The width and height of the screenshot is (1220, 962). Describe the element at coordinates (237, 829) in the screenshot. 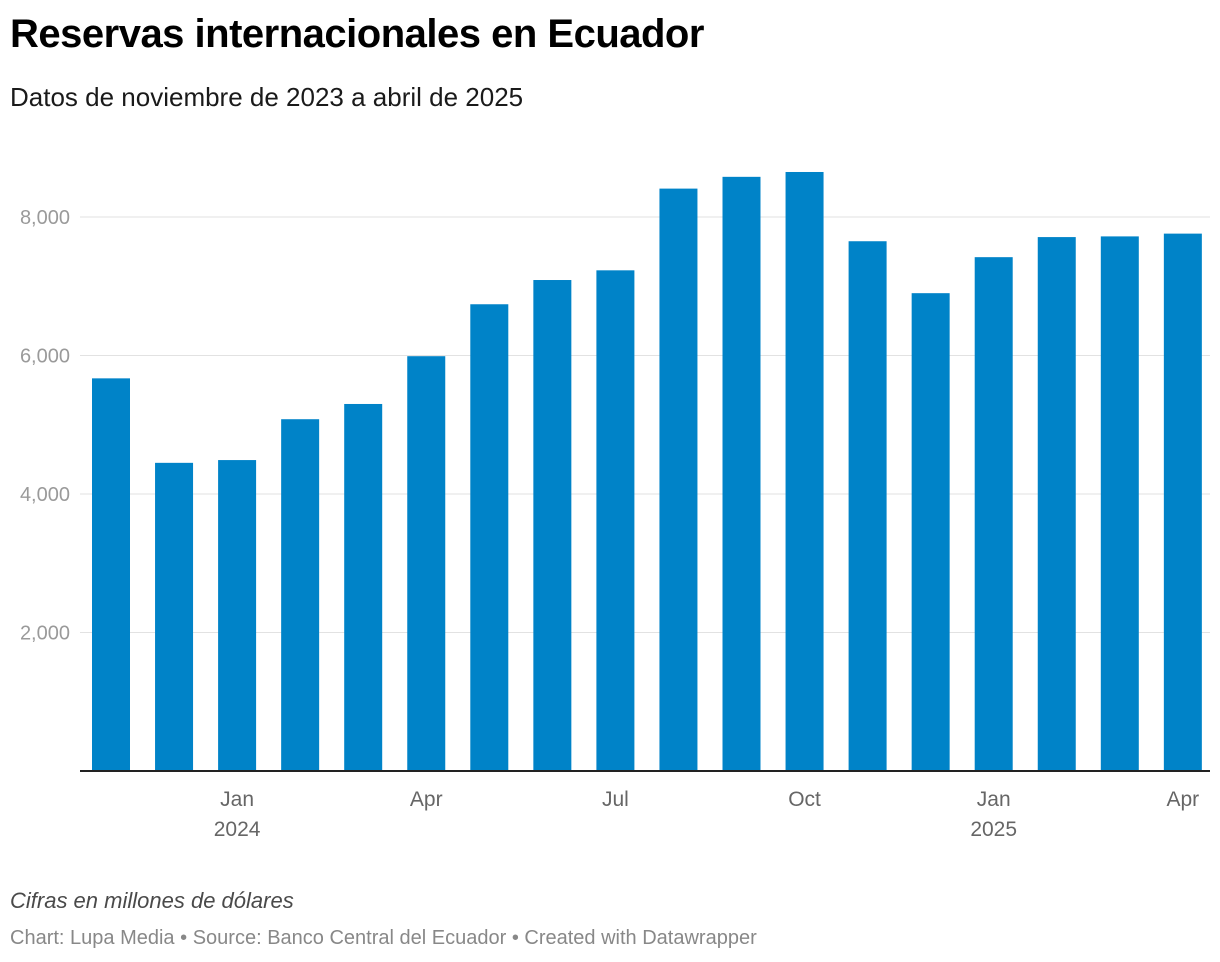

I see `x-tick-year-label: 2024` at that location.